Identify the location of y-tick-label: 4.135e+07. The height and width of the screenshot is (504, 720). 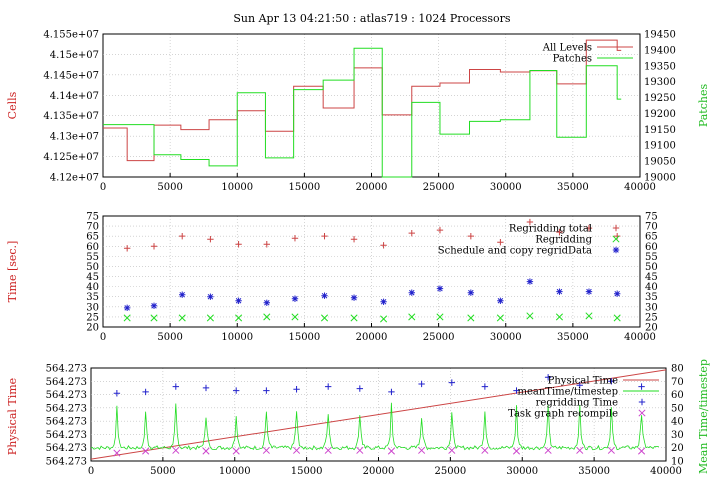
(71, 116).